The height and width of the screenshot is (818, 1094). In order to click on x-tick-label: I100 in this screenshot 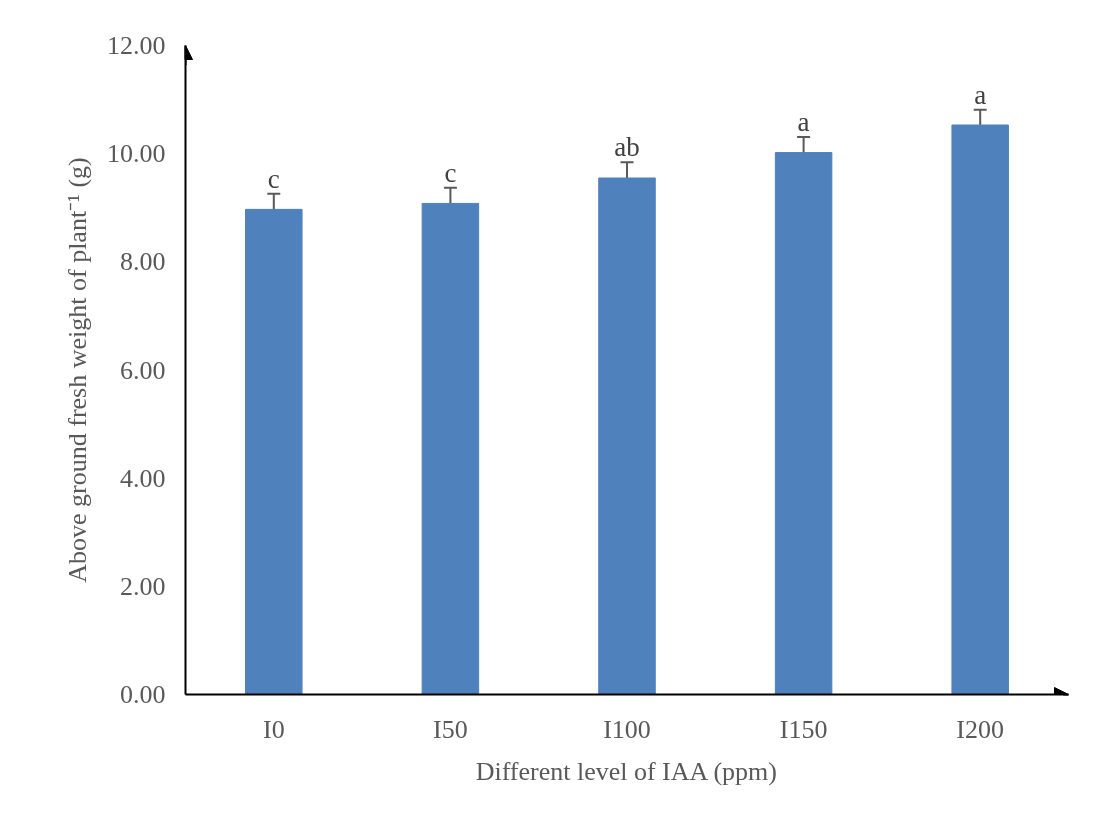, I will do `click(627, 729)`.